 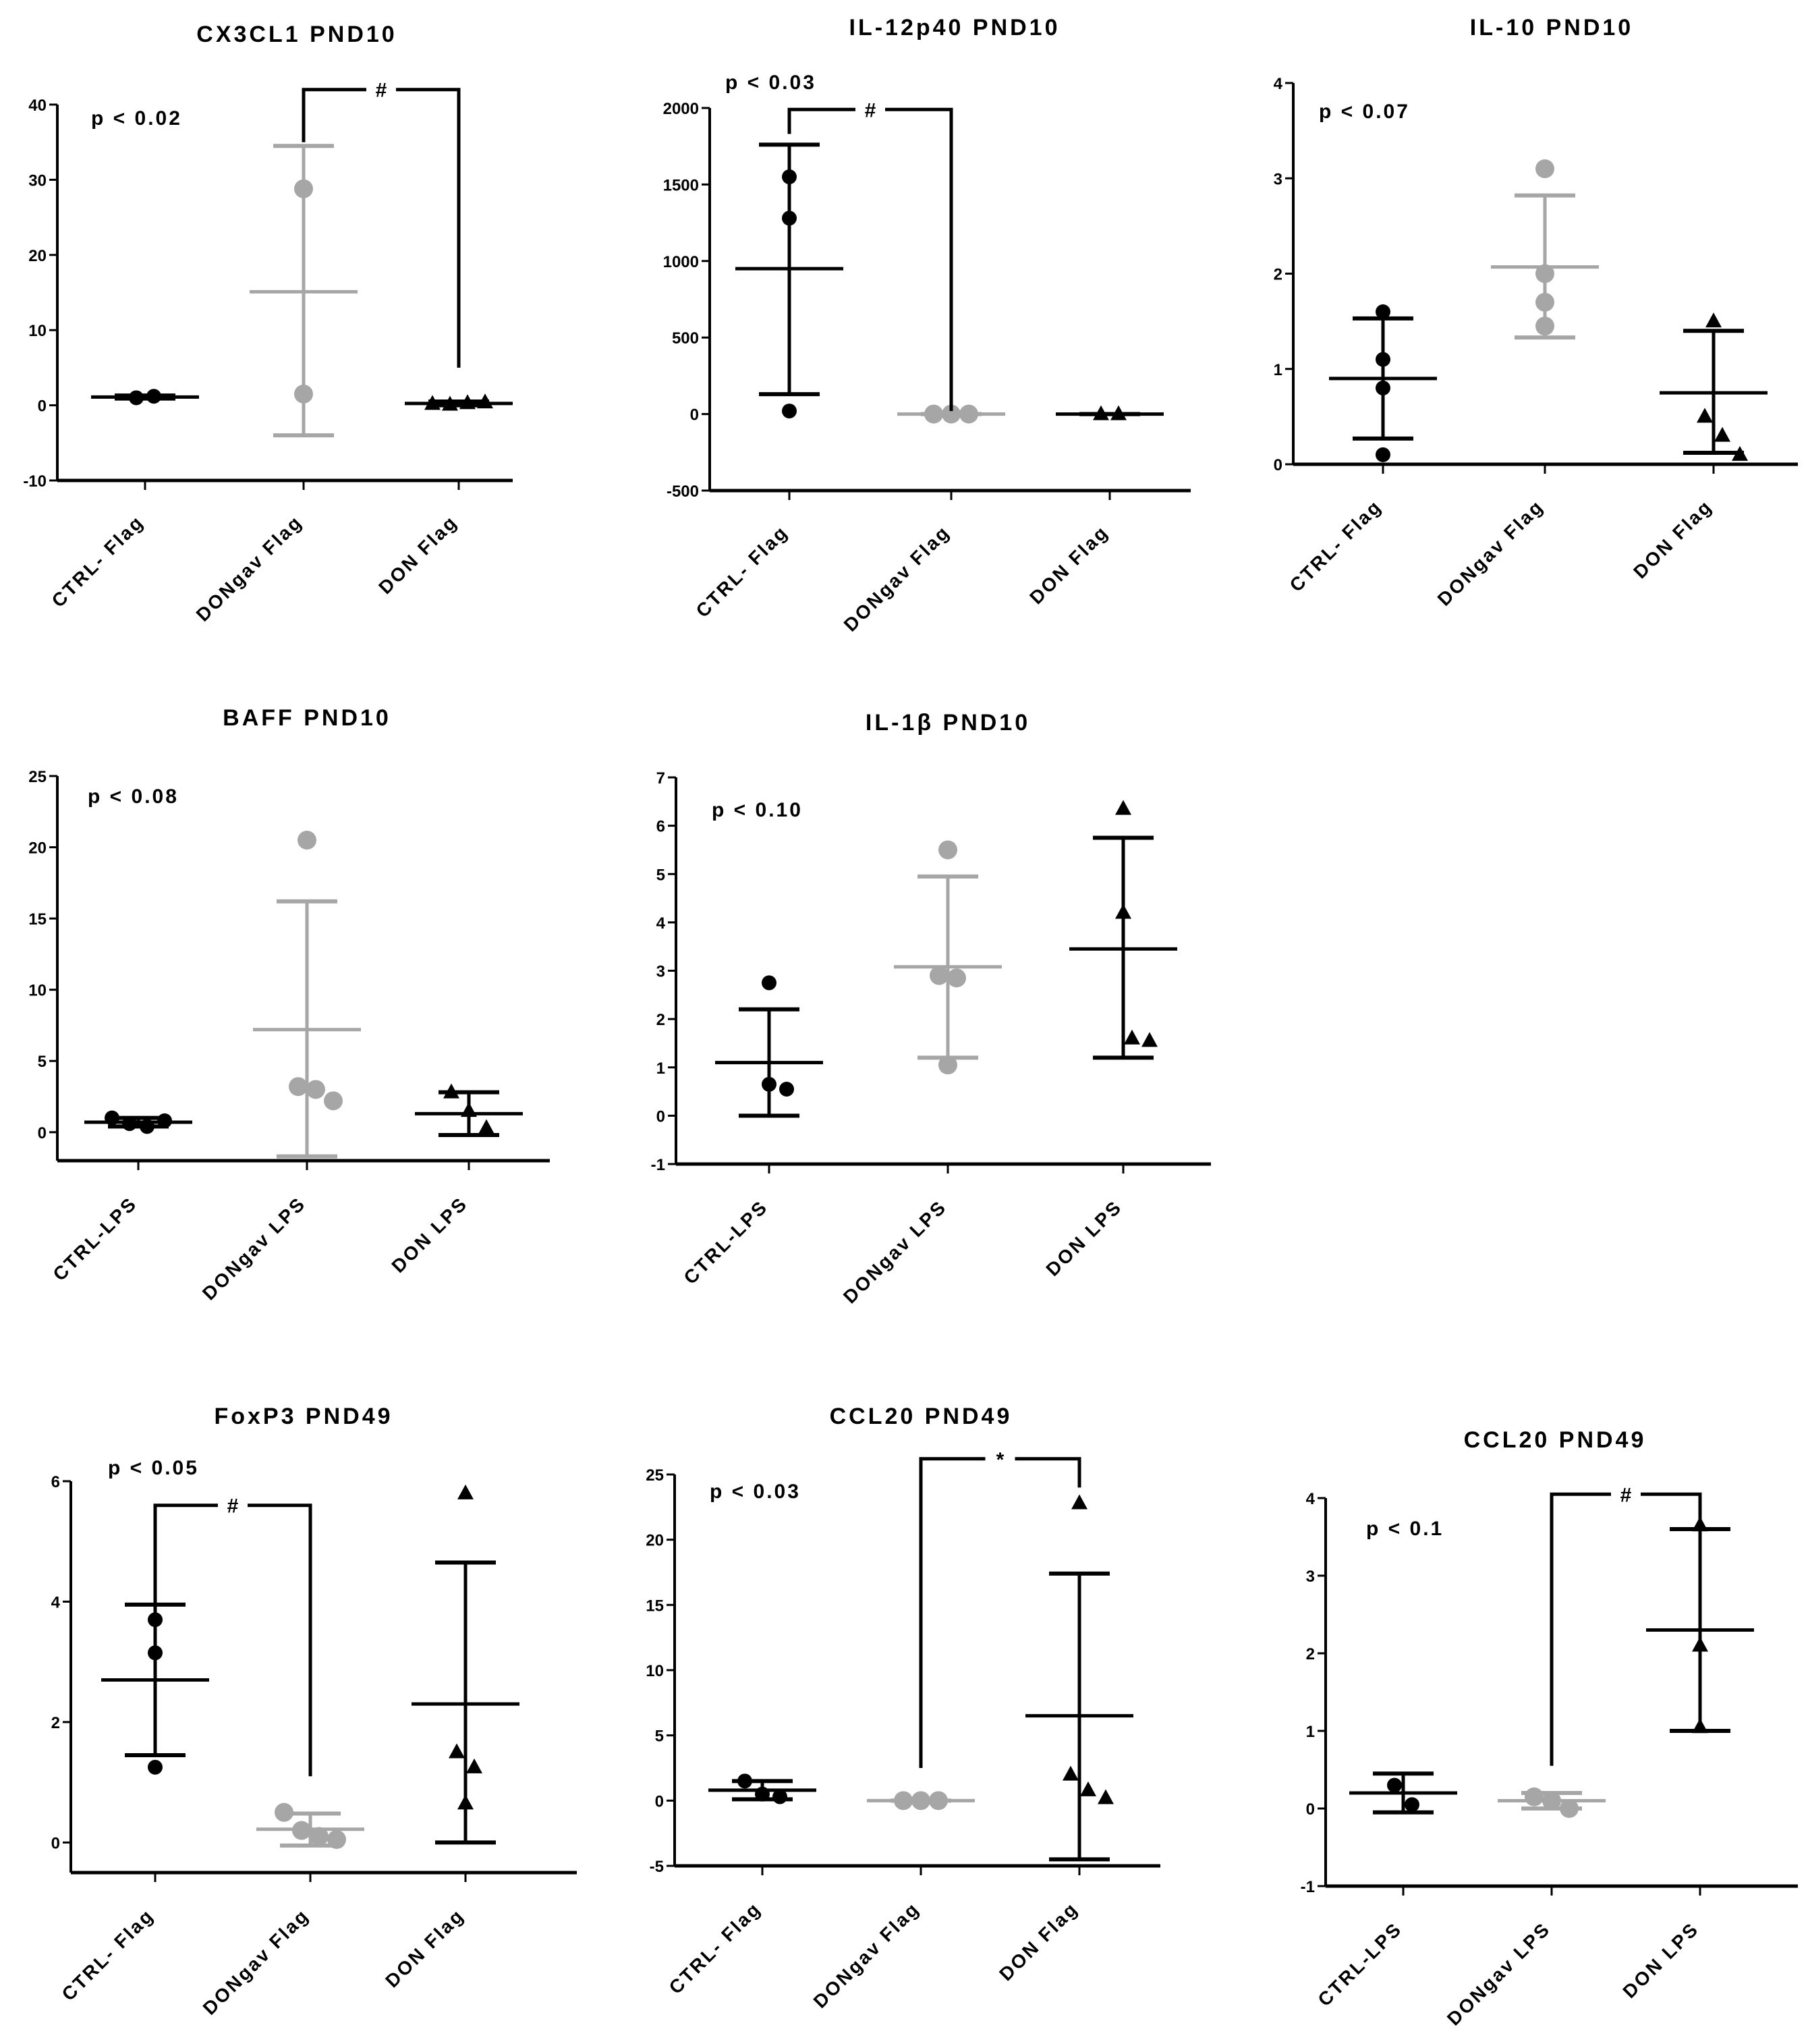 What do you see at coordinates (35, 482) in the screenshot?
I see `y-tick-label: -10` at bounding box center [35, 482].